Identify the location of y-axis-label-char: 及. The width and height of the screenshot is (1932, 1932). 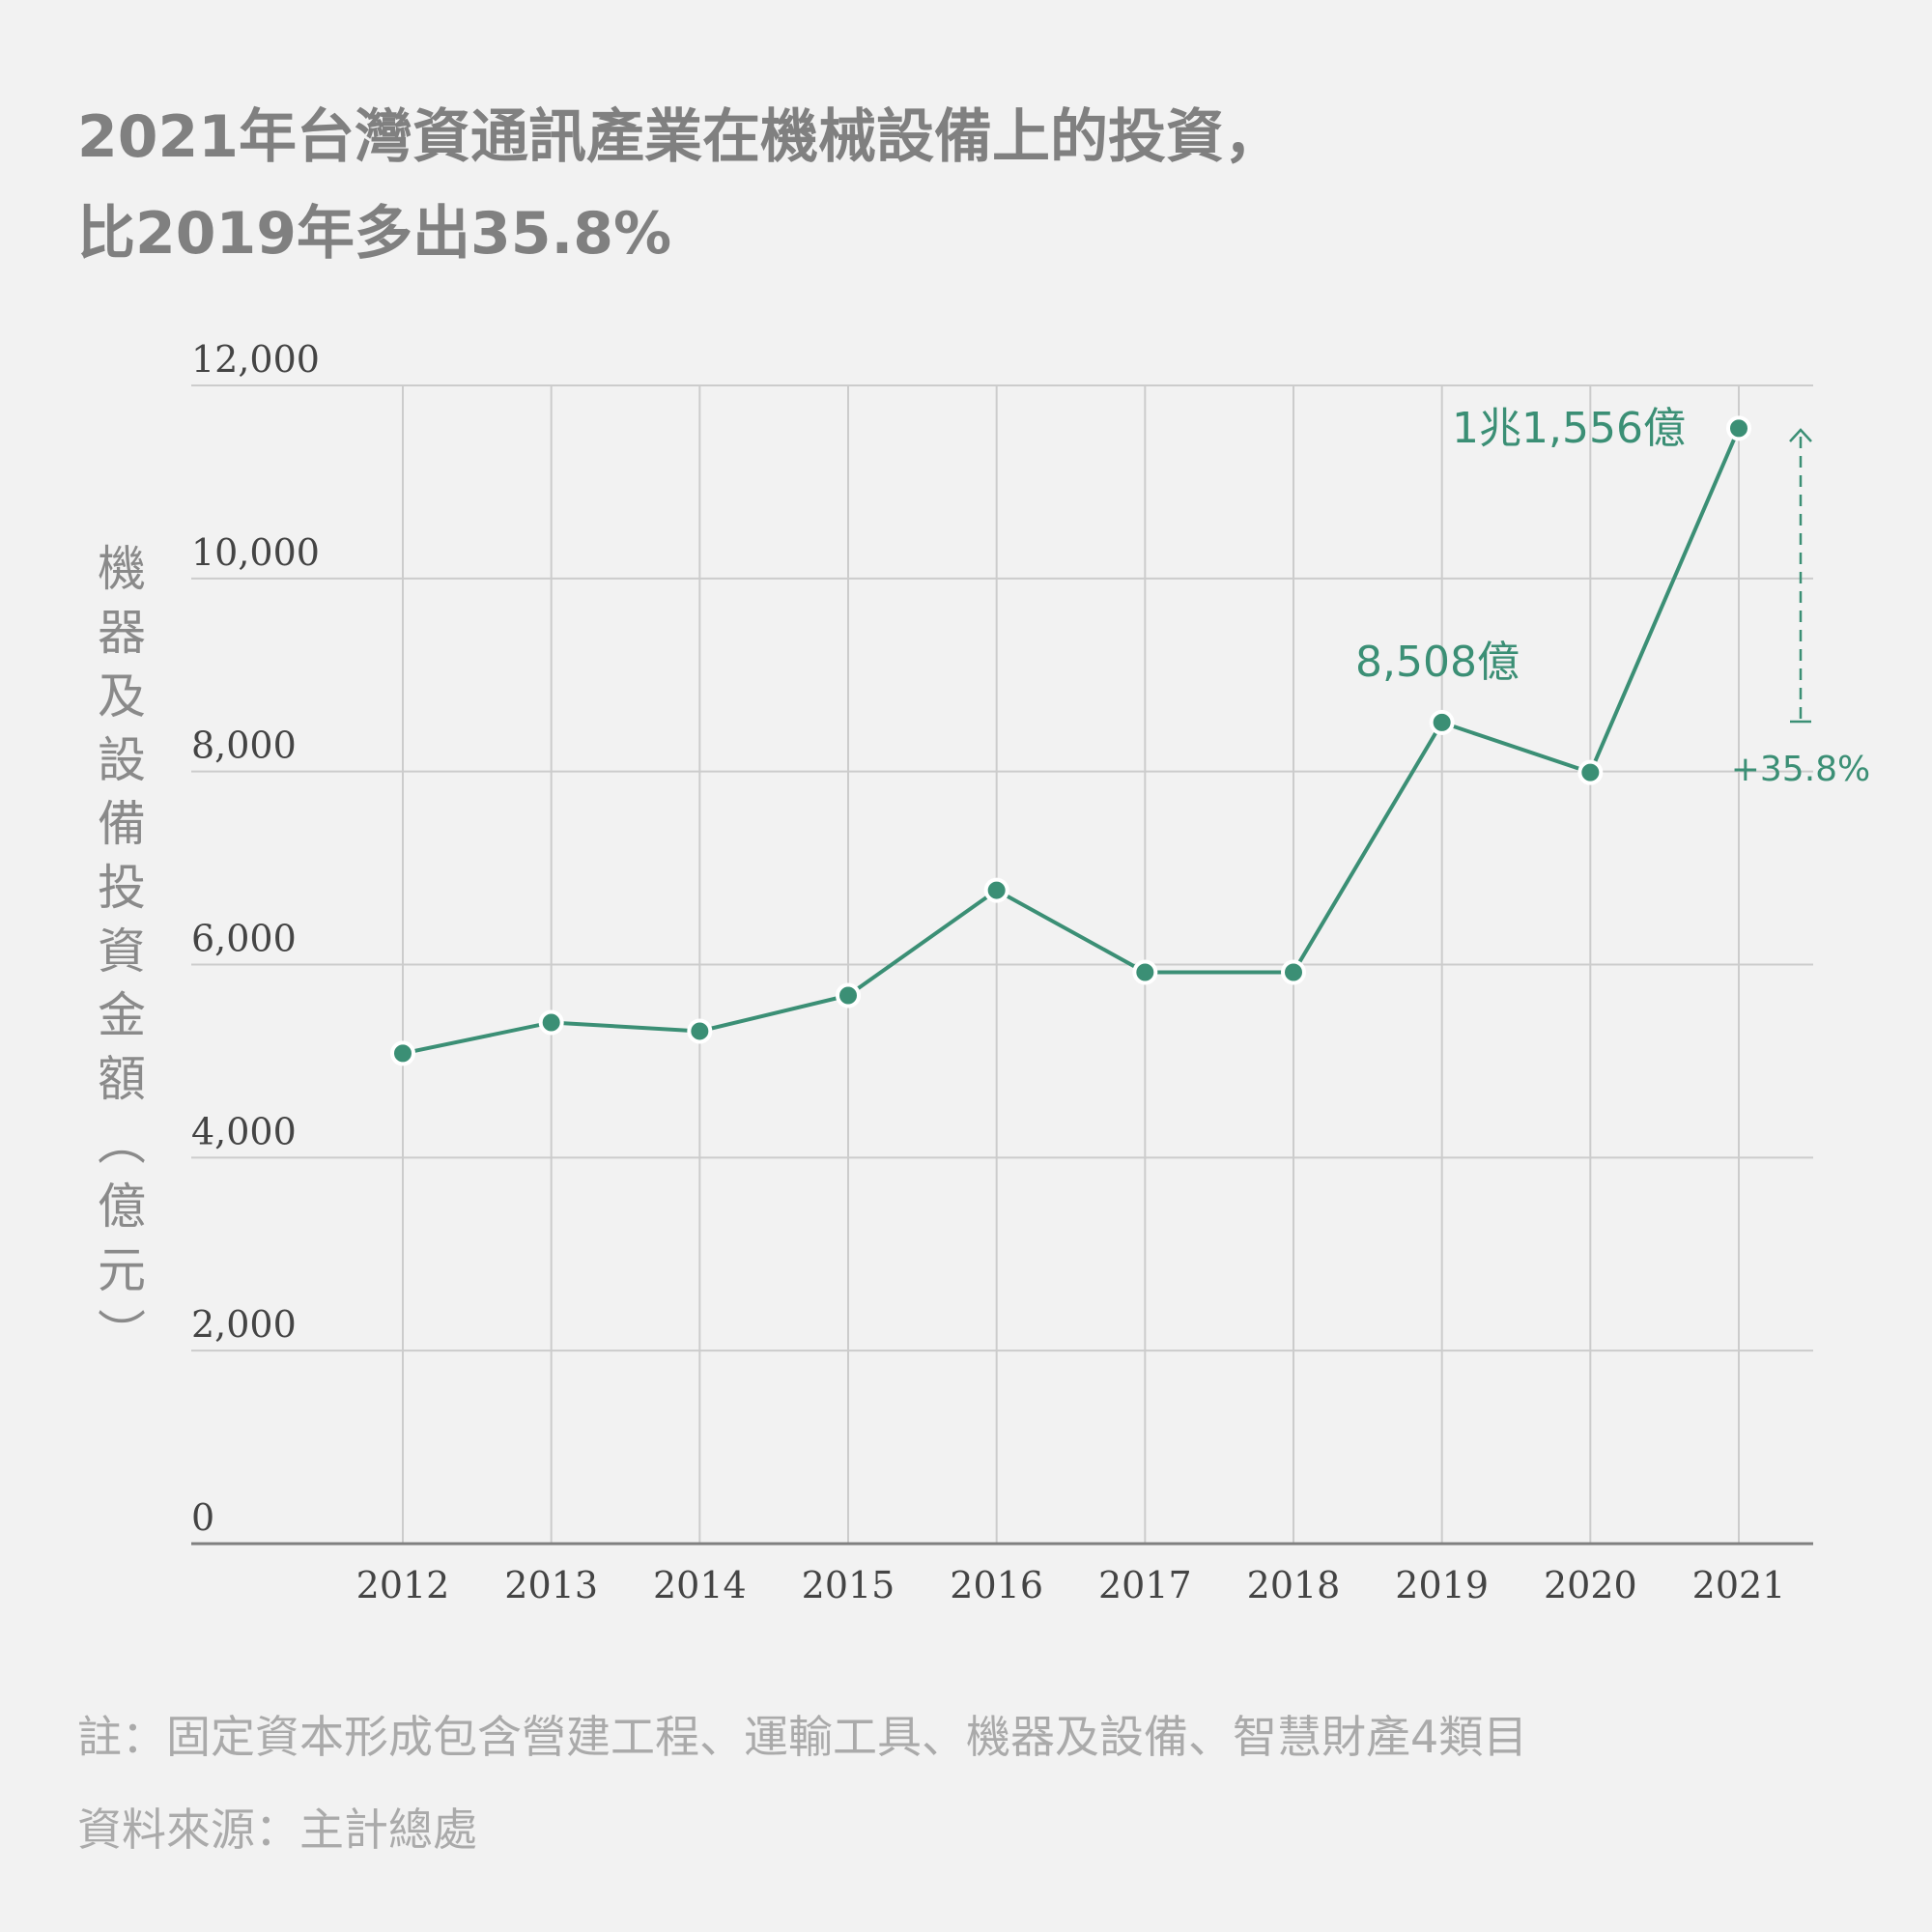
(122, 696).